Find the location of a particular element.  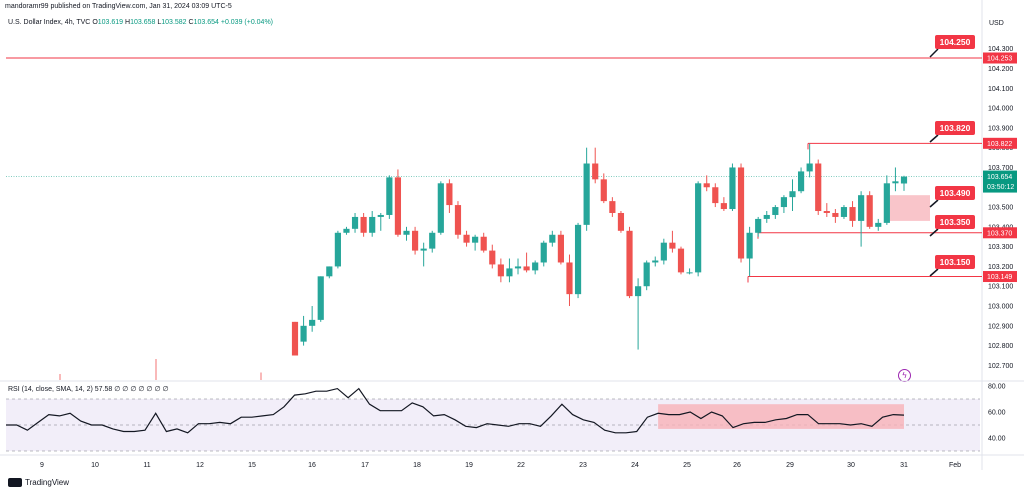

rsi-zone is located at coordinates (781, 416).